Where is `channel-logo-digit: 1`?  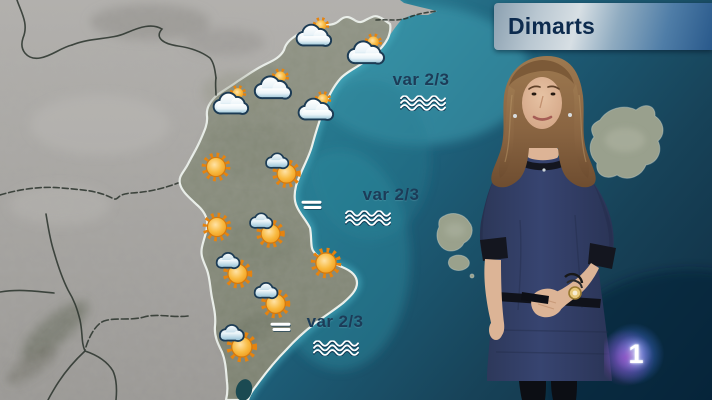 channel-logo-digit: 1 is located at coordinates (636, 353).